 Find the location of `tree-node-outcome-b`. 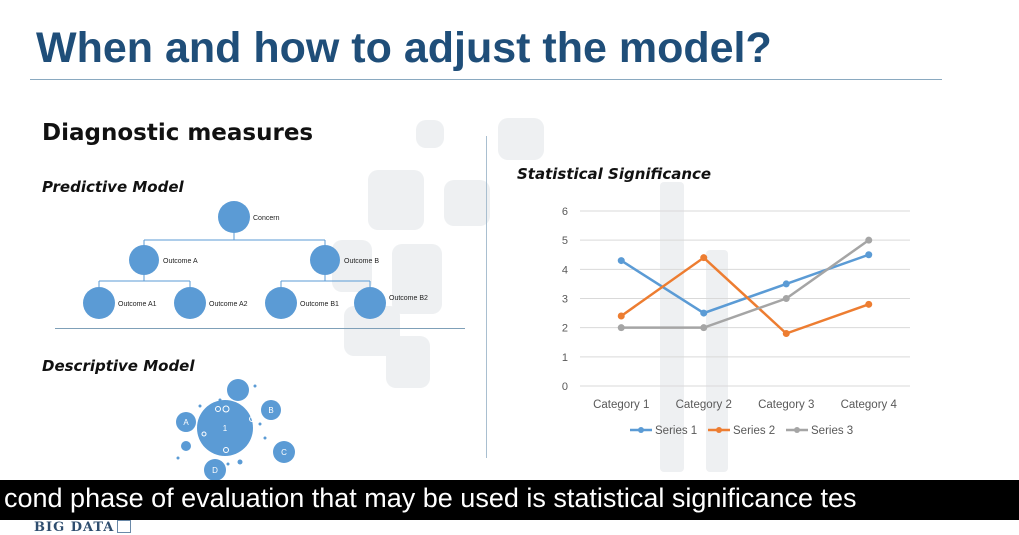

tree-node-outcome-b is located at coordinates (325, 260).